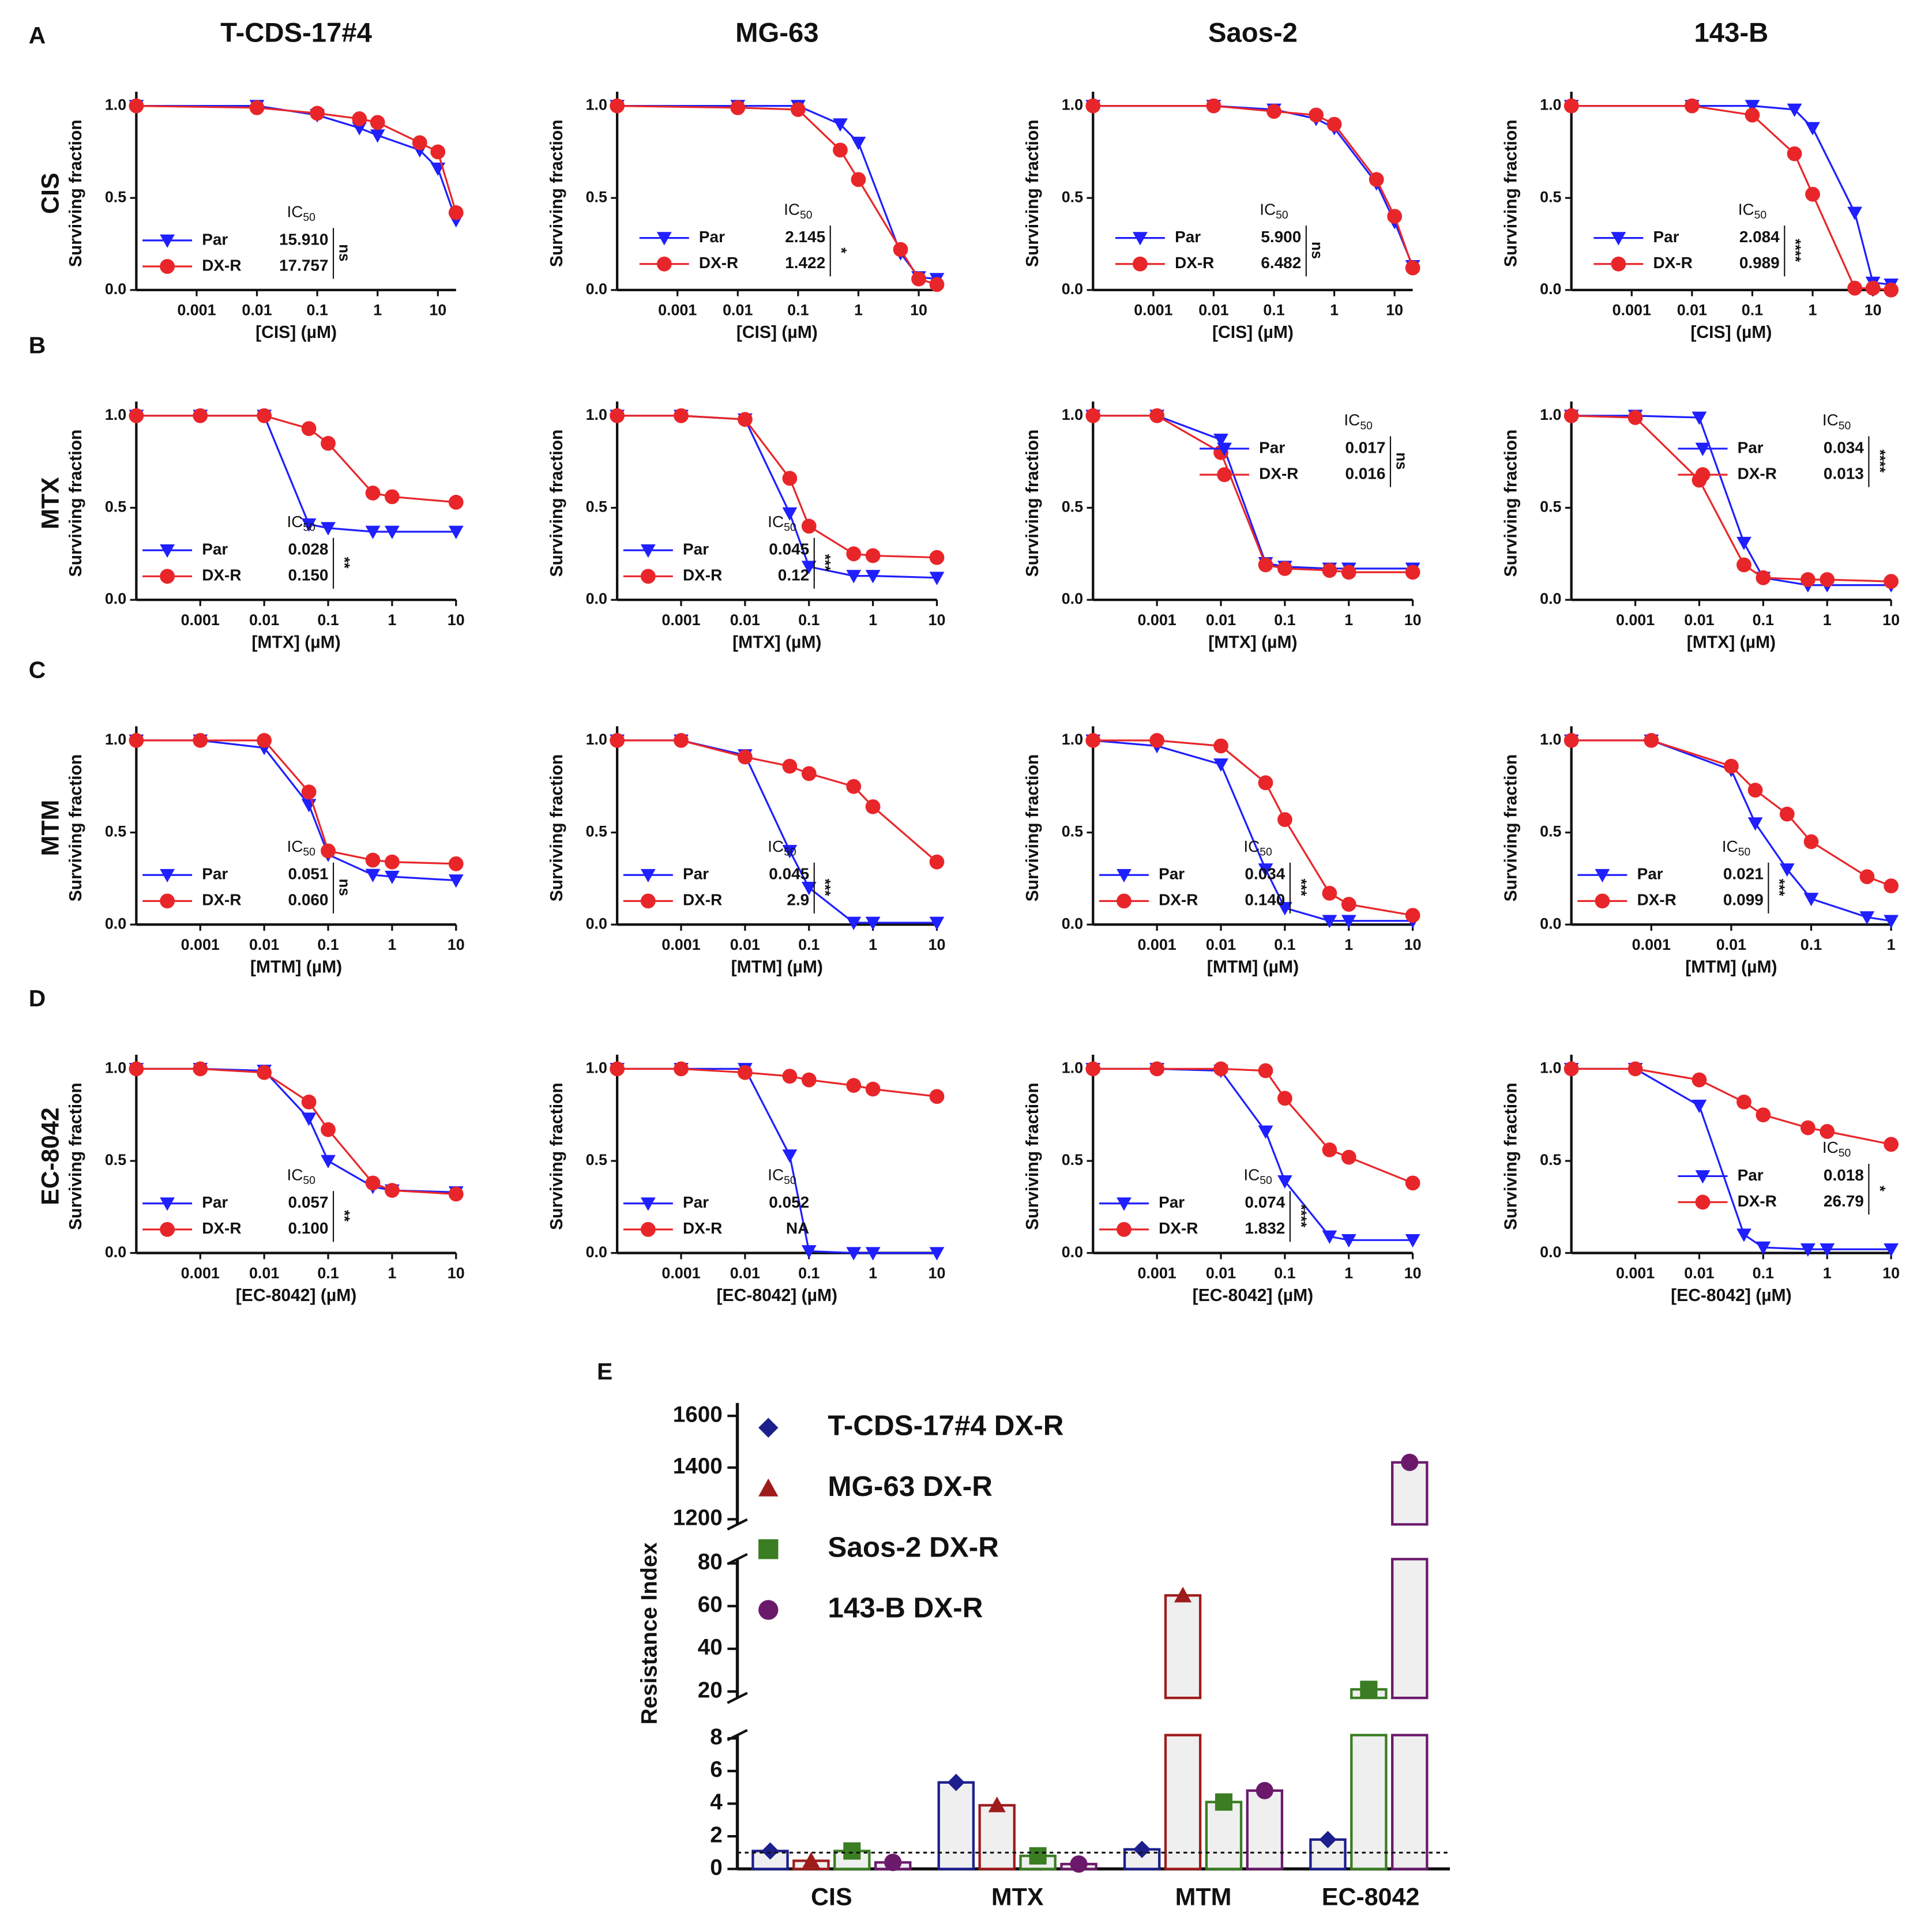 This screenshot has height=1921, width=1932. Describe the element at coordinates (38, 670) in the screenshot. I see `panel-letter: C` at that location.